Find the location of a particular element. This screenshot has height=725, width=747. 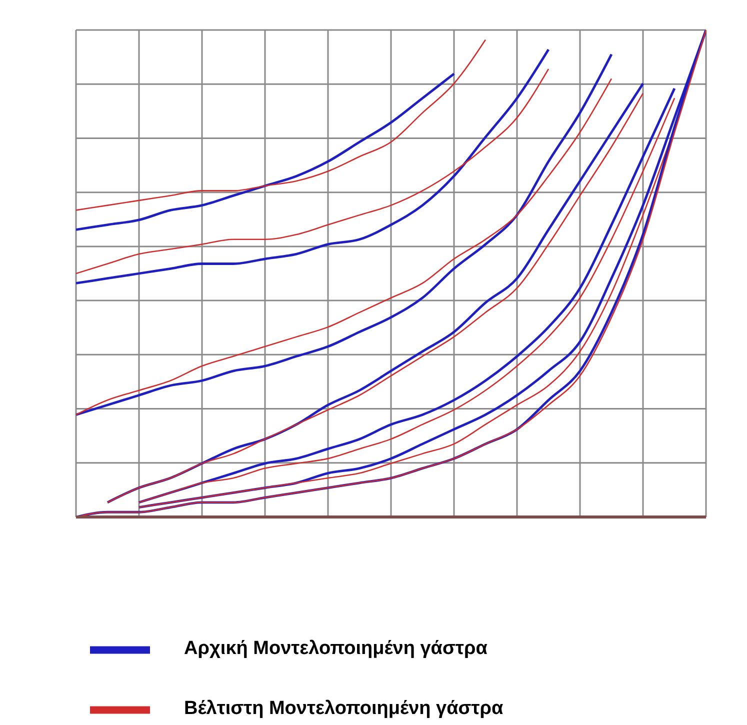

legend-label: Αρχική Μοντελοποιημένη γάστρα is located at coordinates (336, 649).